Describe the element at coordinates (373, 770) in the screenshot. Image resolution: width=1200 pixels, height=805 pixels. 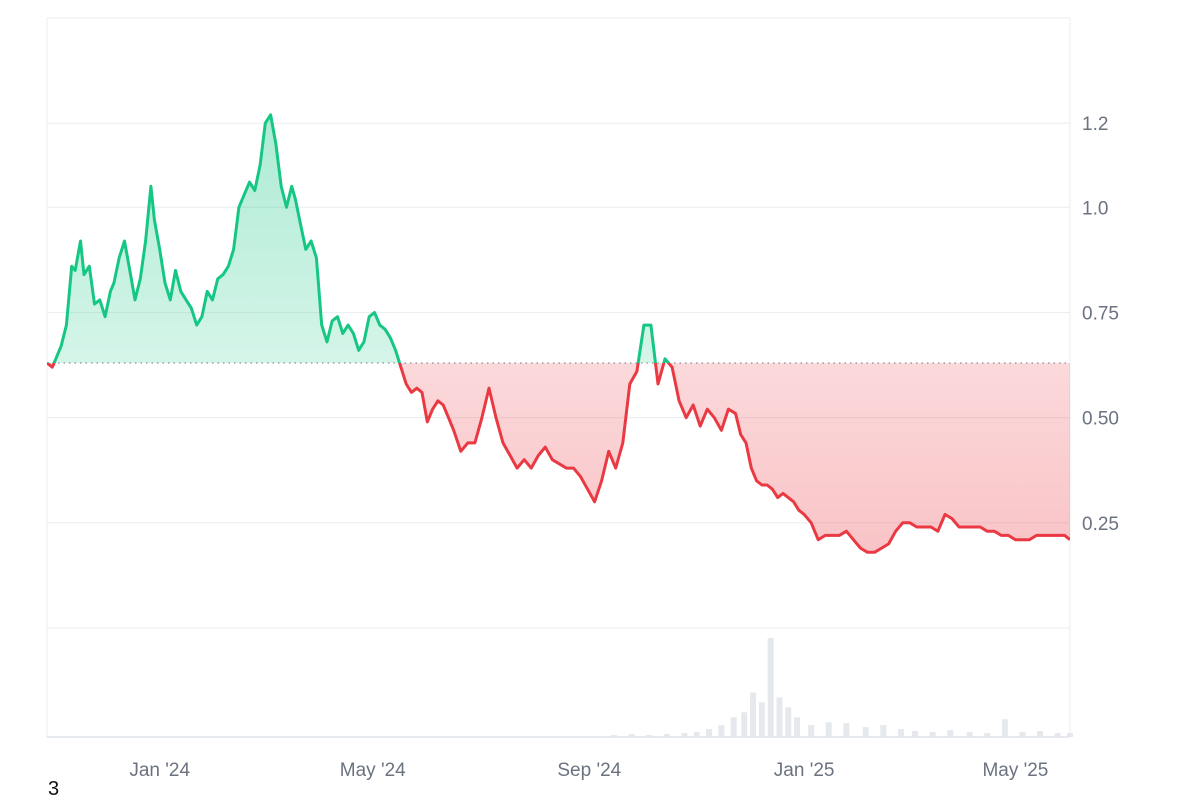
I see `x-tick-label: May '24` at that location.